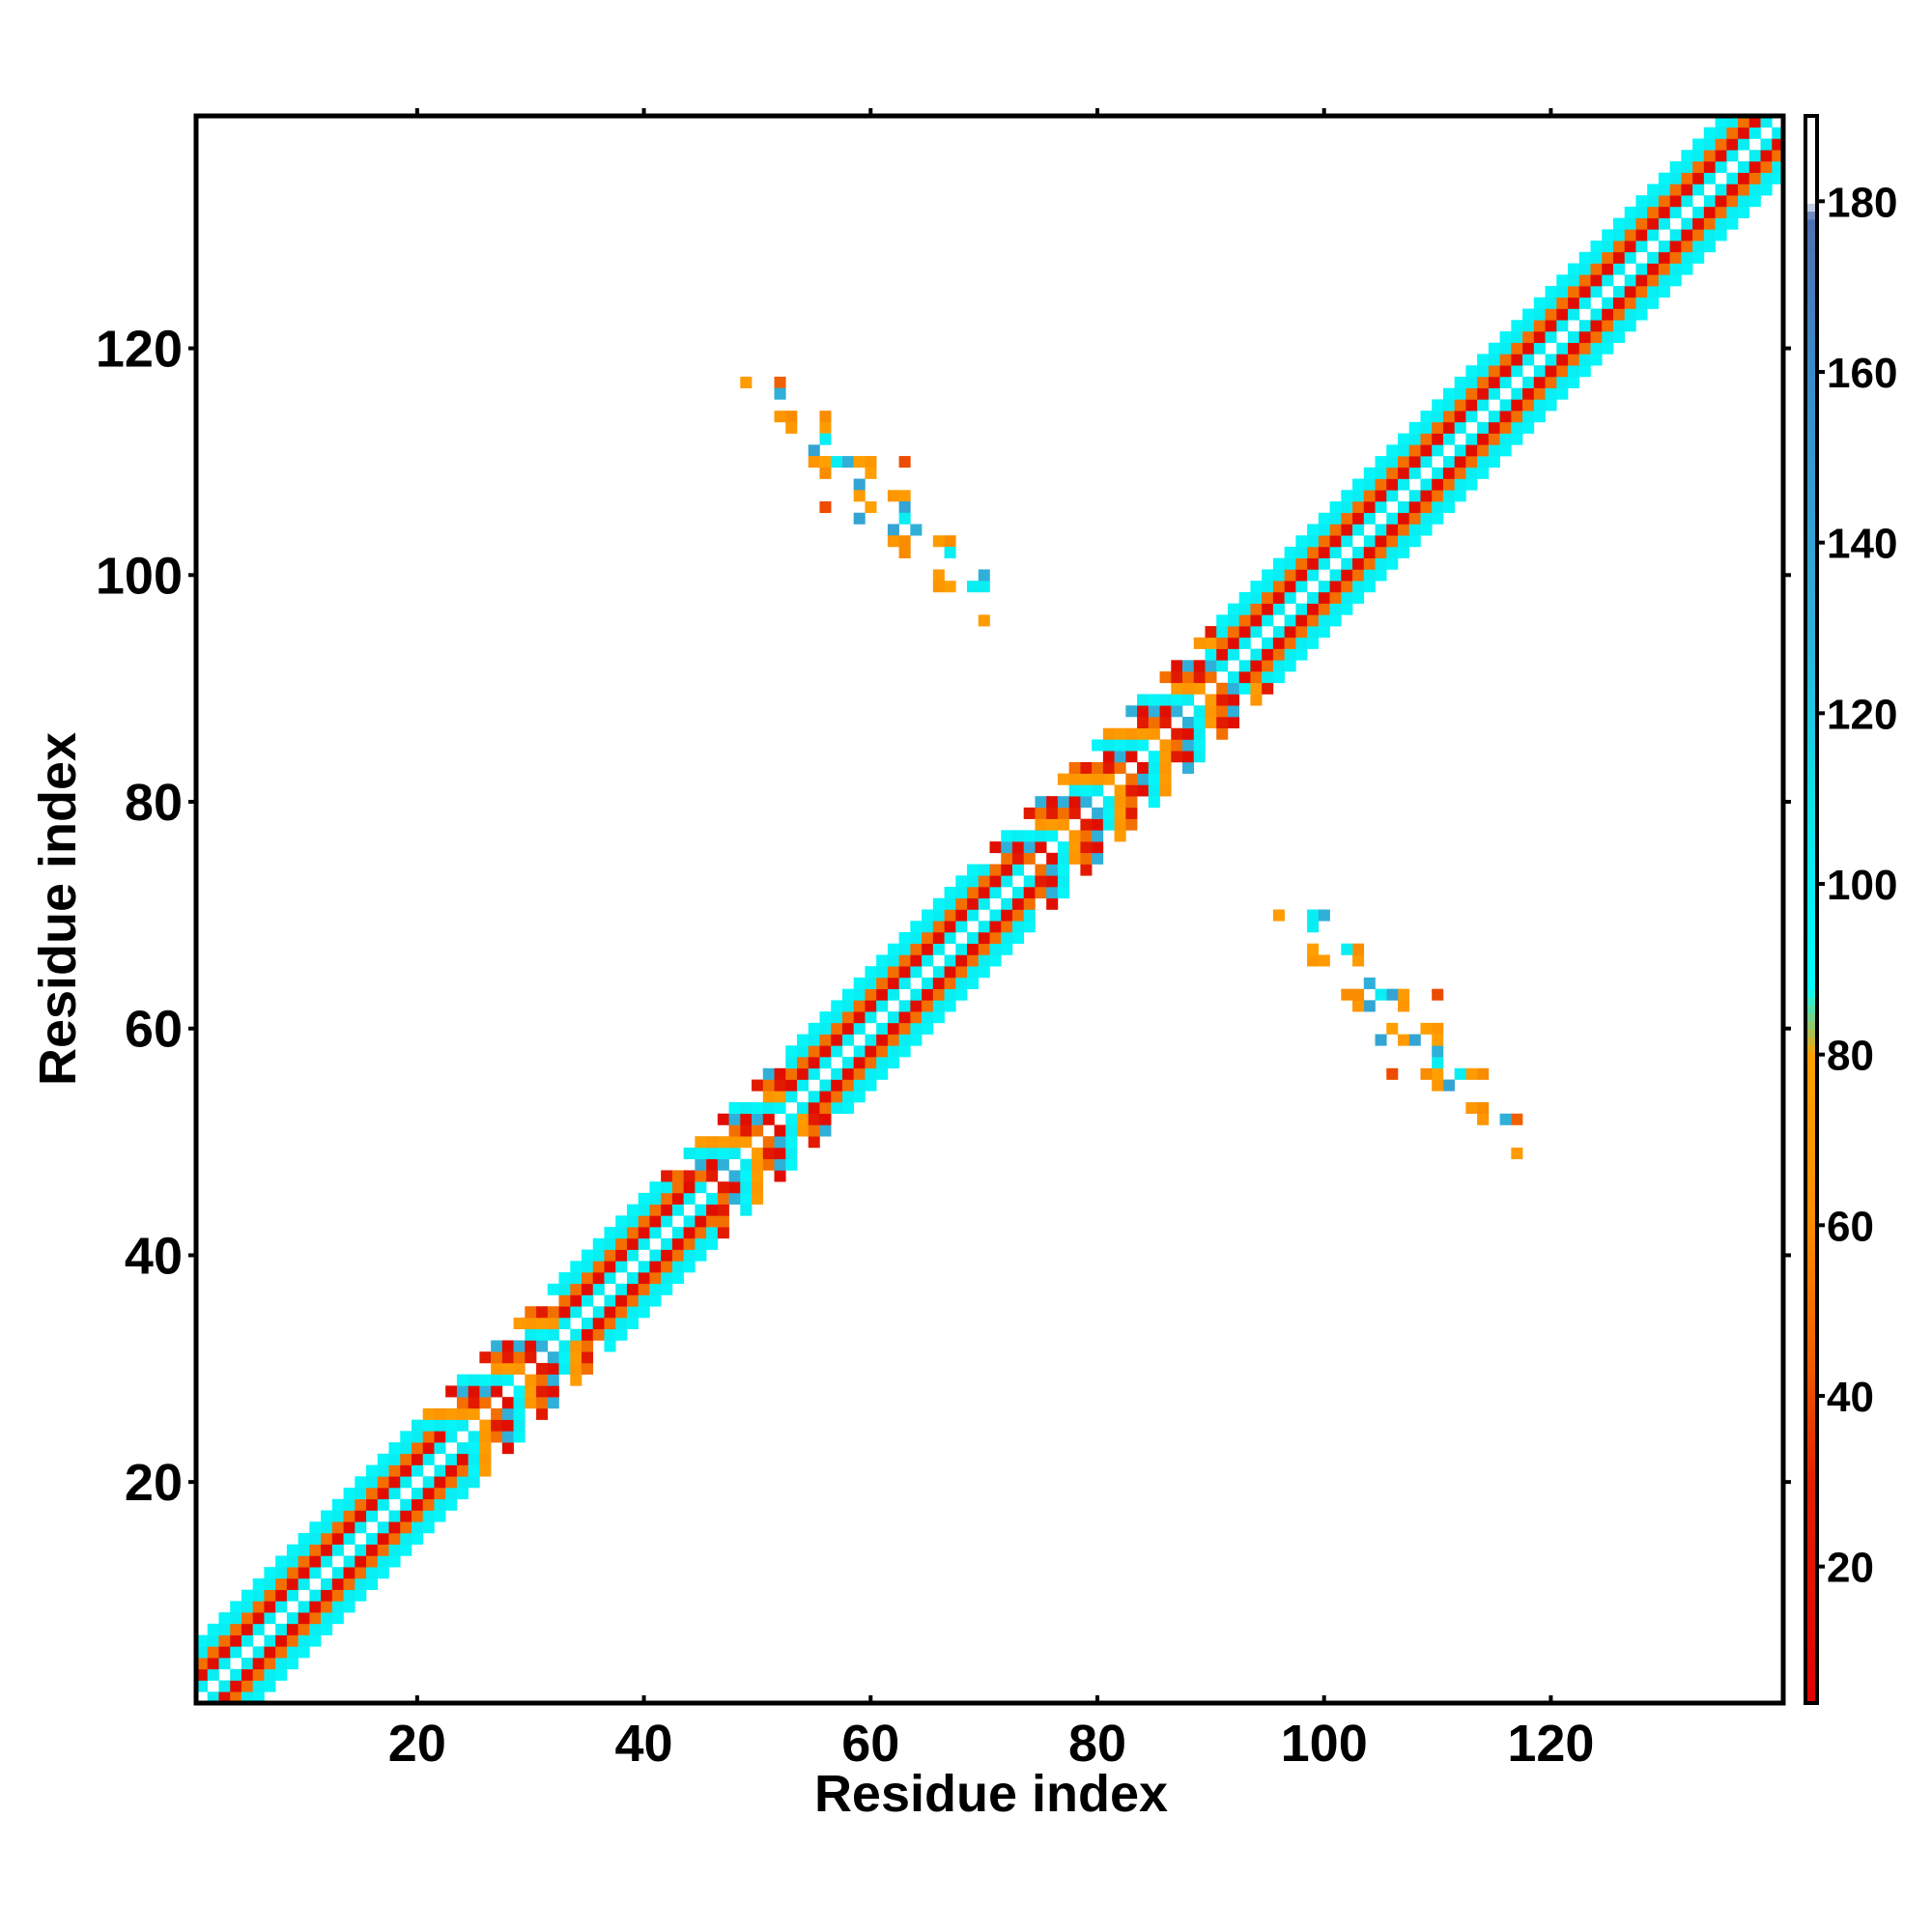 This screenshot has height=1932, width=1932. I want to click on colorbar-tick-label: 180, so click(1862, 202).